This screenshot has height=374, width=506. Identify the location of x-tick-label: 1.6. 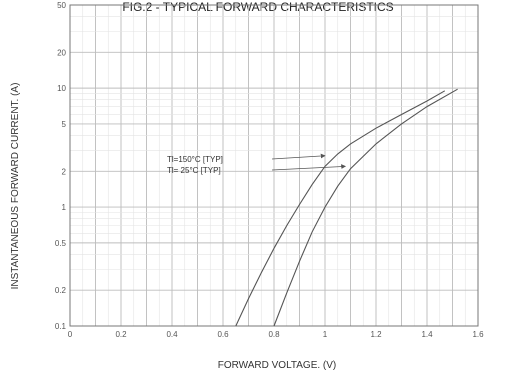
(478, 334).